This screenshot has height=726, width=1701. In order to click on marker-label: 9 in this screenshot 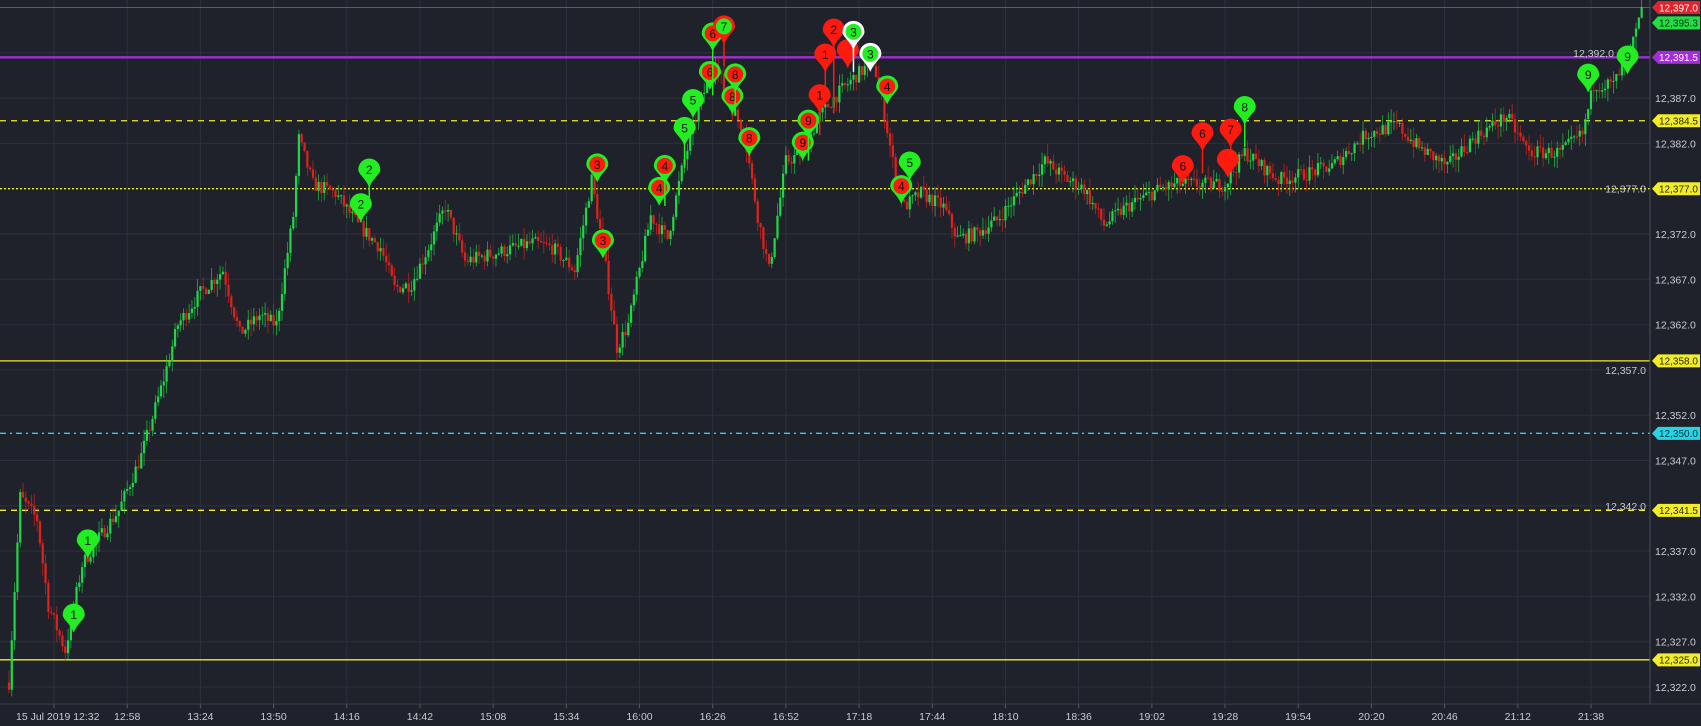, I will do `click(808, 121)`.